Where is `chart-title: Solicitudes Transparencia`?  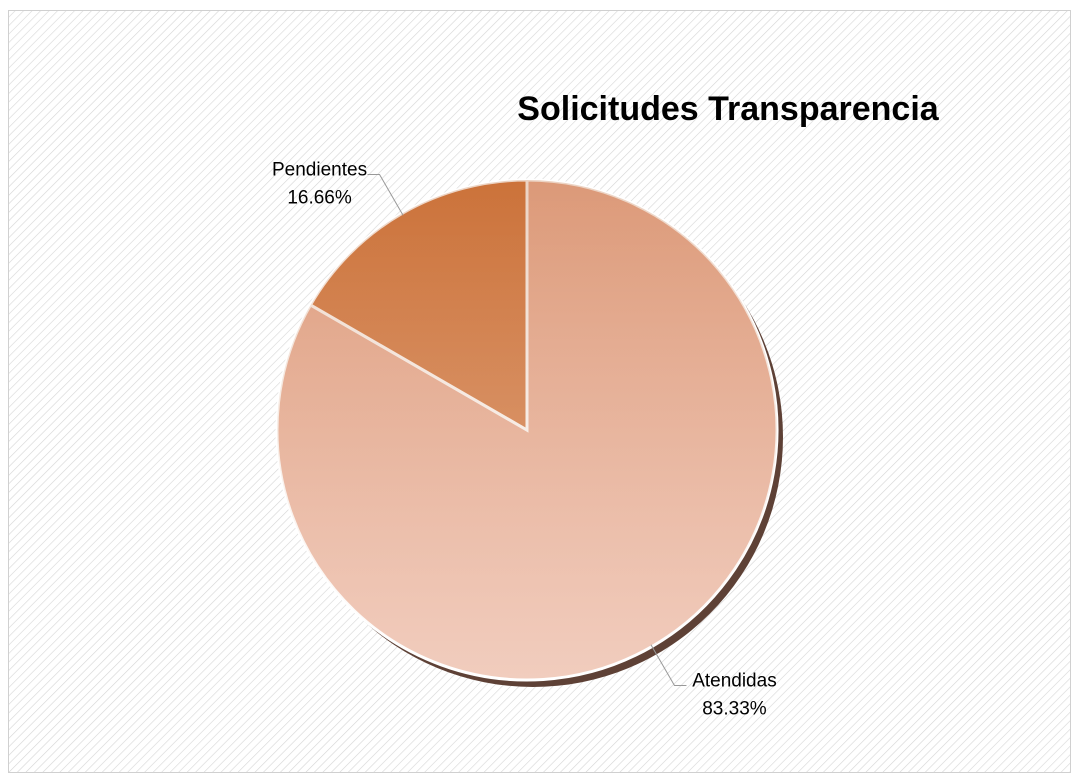 chart-title: Solicitudes Transparencia is located at coordinates (728, 109).